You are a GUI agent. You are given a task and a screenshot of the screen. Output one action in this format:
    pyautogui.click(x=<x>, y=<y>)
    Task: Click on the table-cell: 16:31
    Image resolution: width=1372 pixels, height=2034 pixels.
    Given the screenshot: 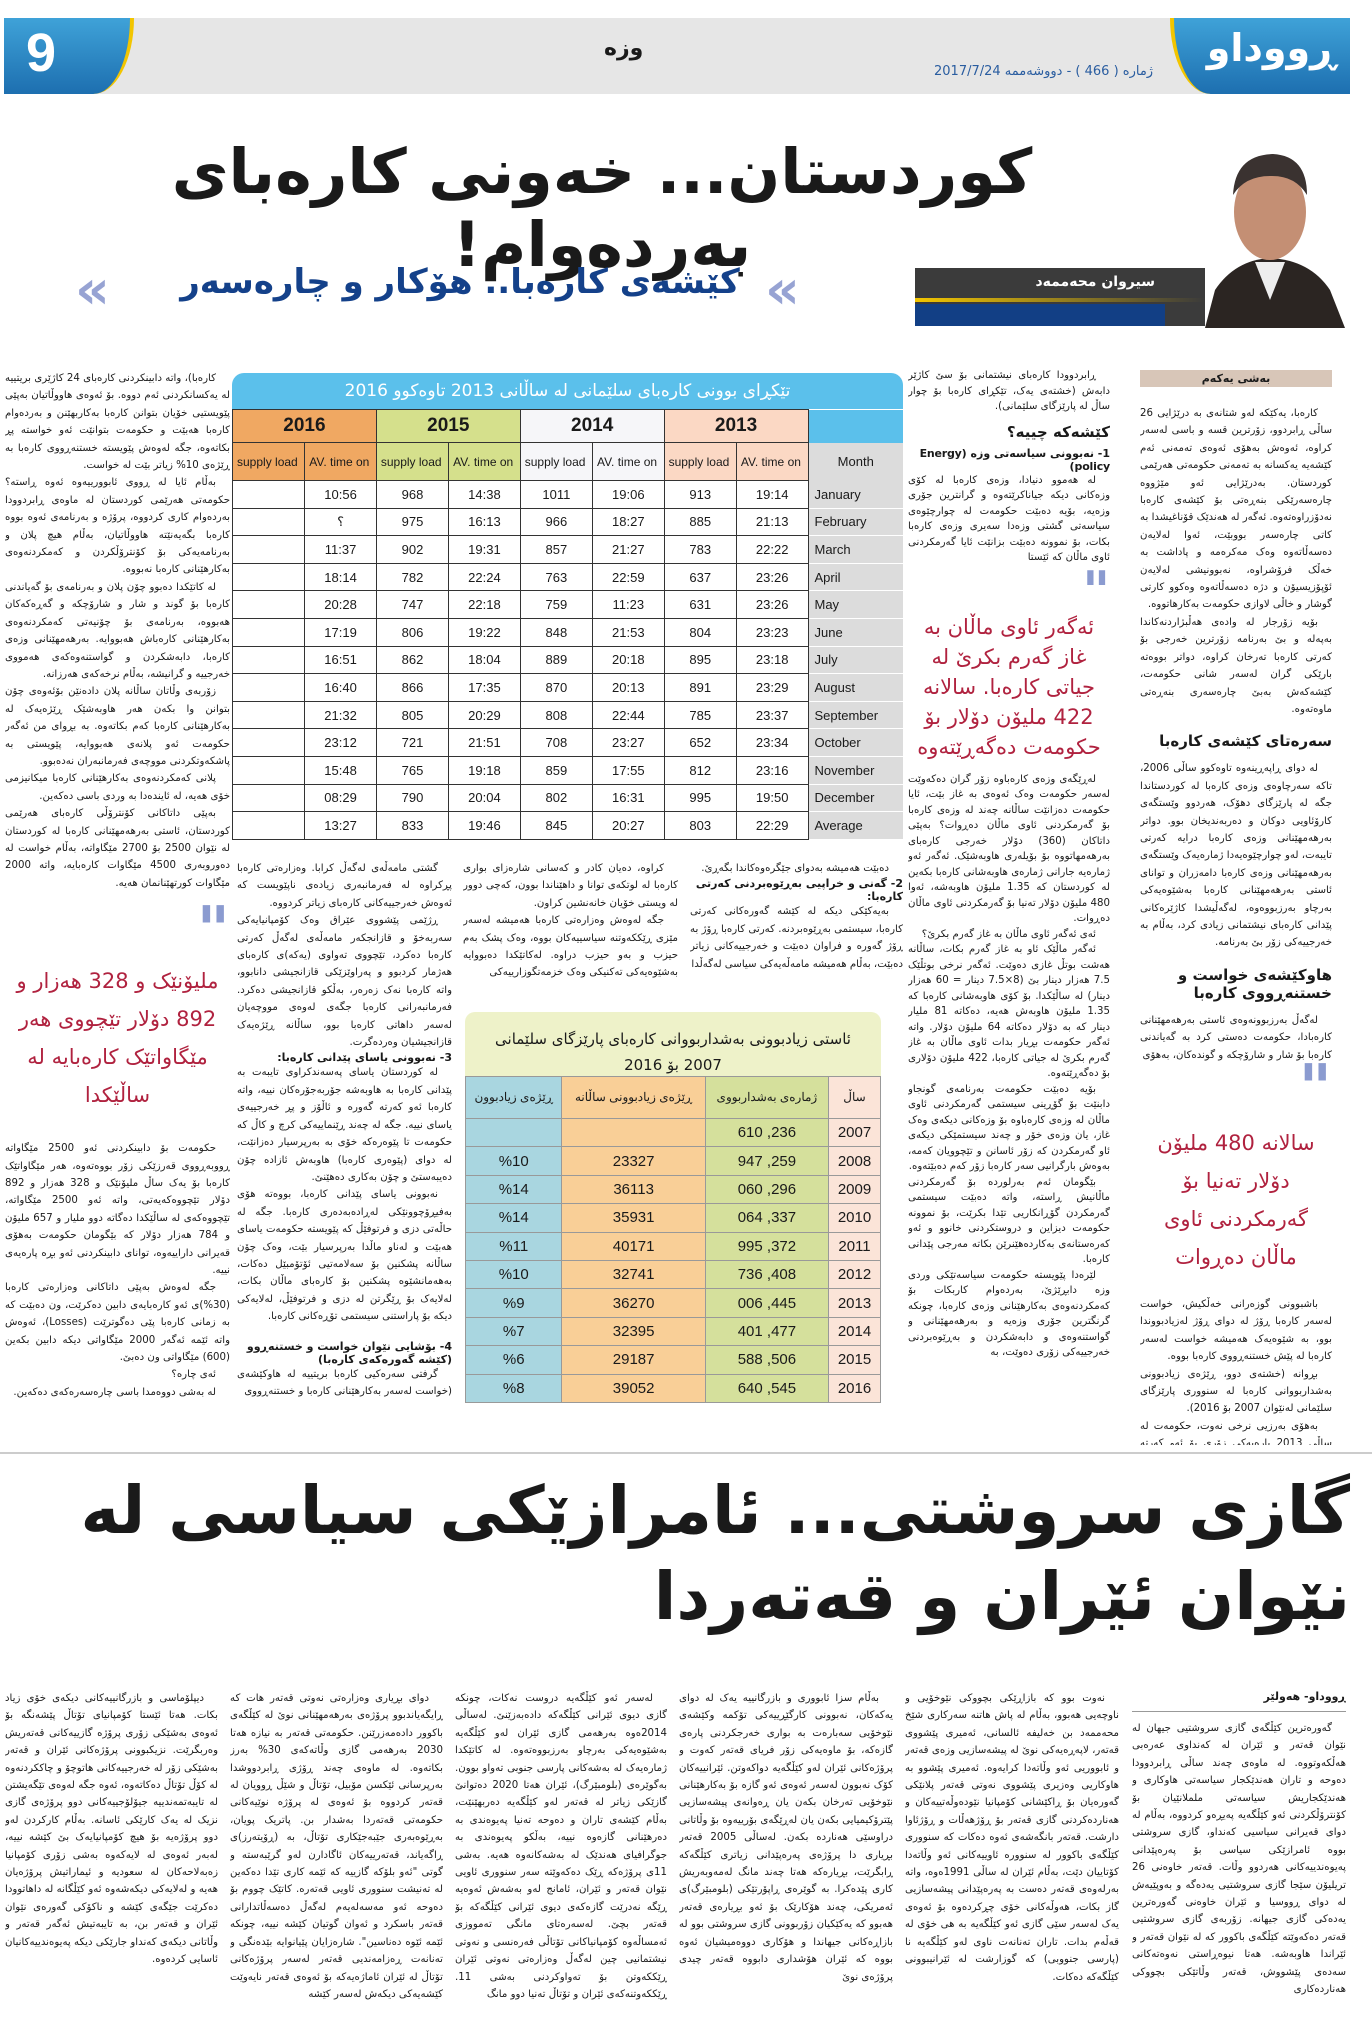 What is the action you would take?
    pyautogui.click(x=628, y=798)
    